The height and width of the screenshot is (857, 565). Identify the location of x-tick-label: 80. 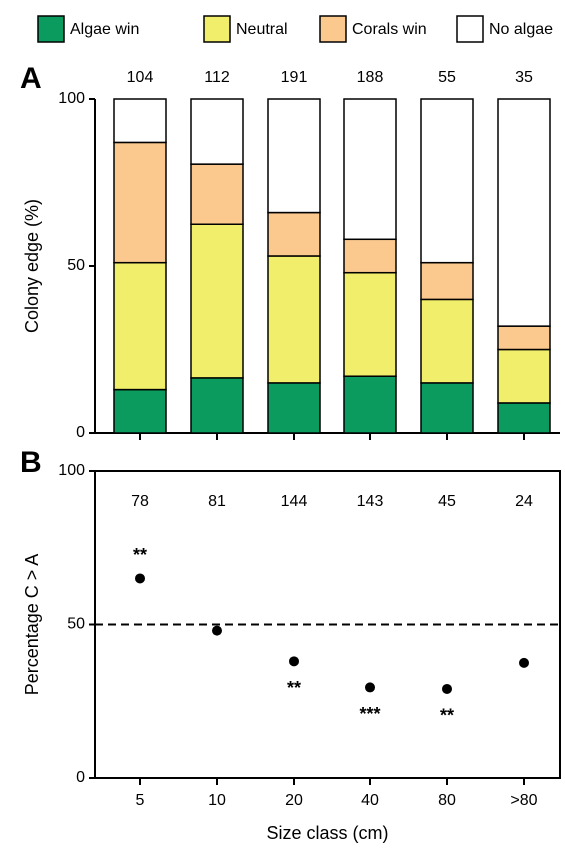
(447, 800).